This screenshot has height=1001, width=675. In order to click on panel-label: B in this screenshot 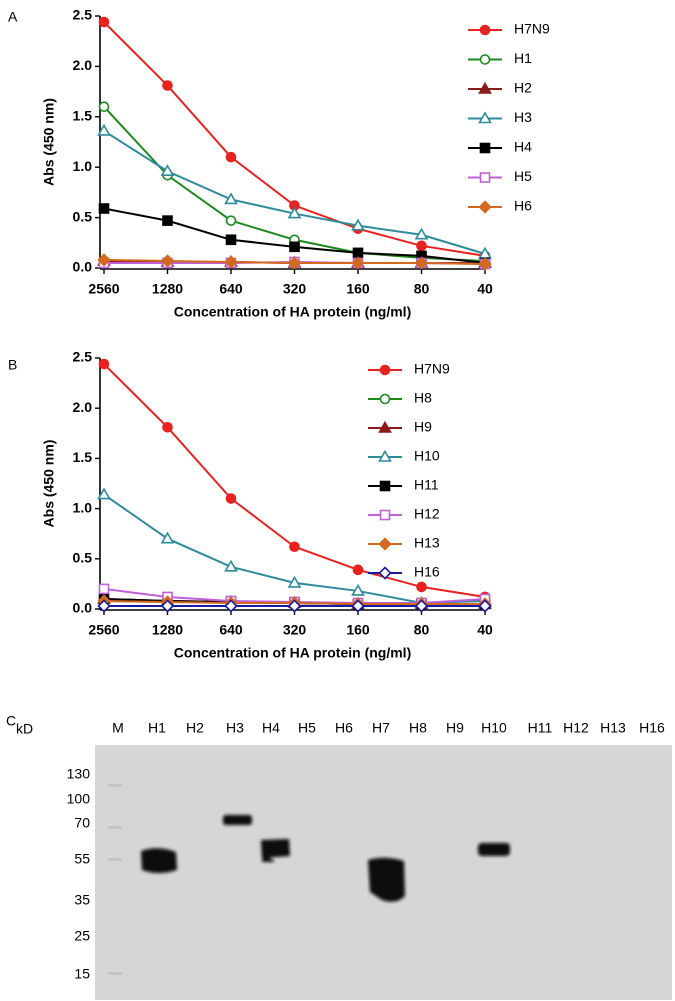, I will do `click(12, 365)`.